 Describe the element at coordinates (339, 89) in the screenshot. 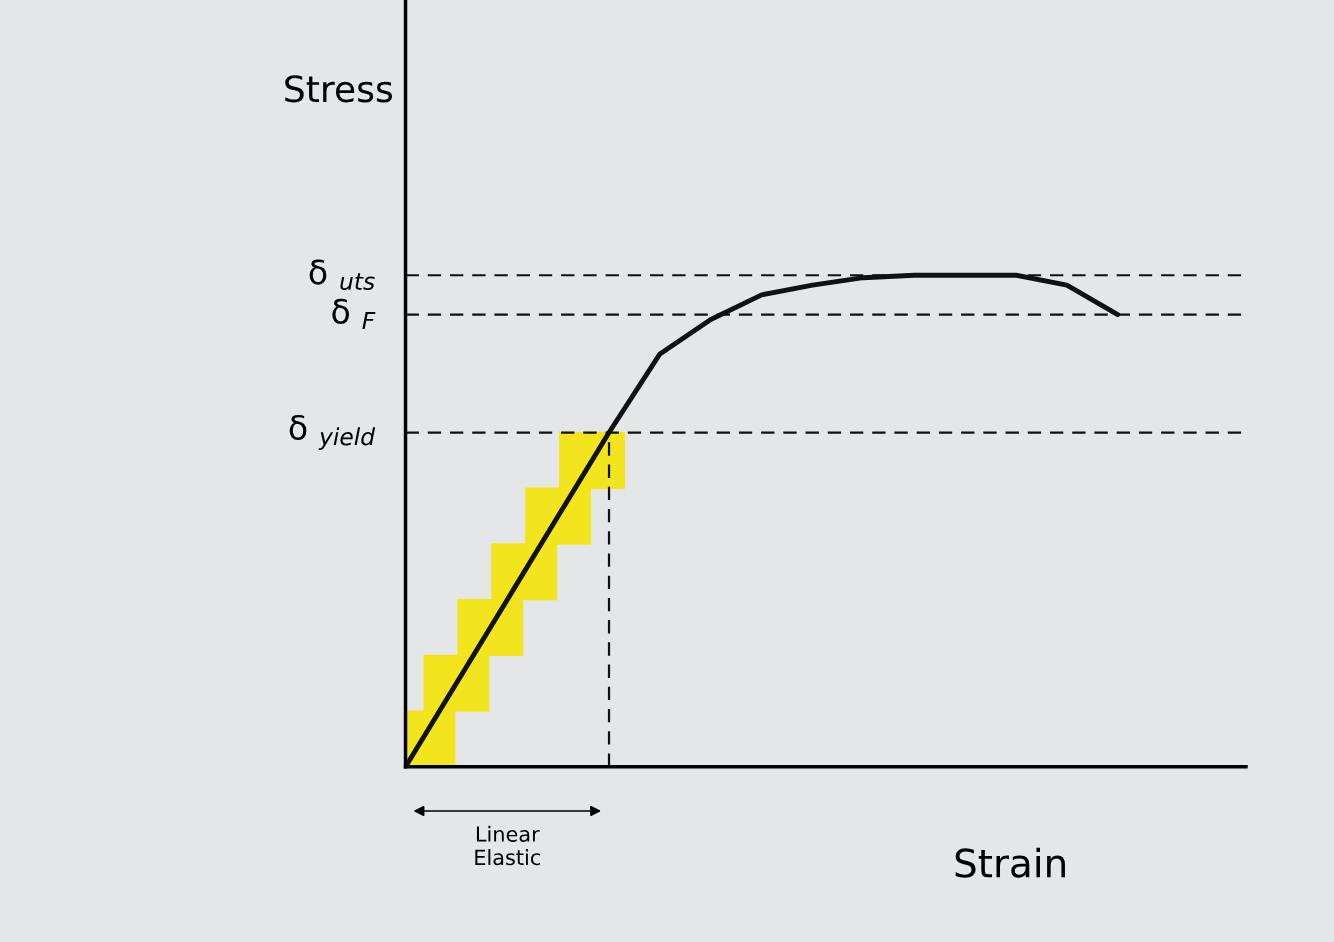

I see `y-axis-title: Stress` at that location.